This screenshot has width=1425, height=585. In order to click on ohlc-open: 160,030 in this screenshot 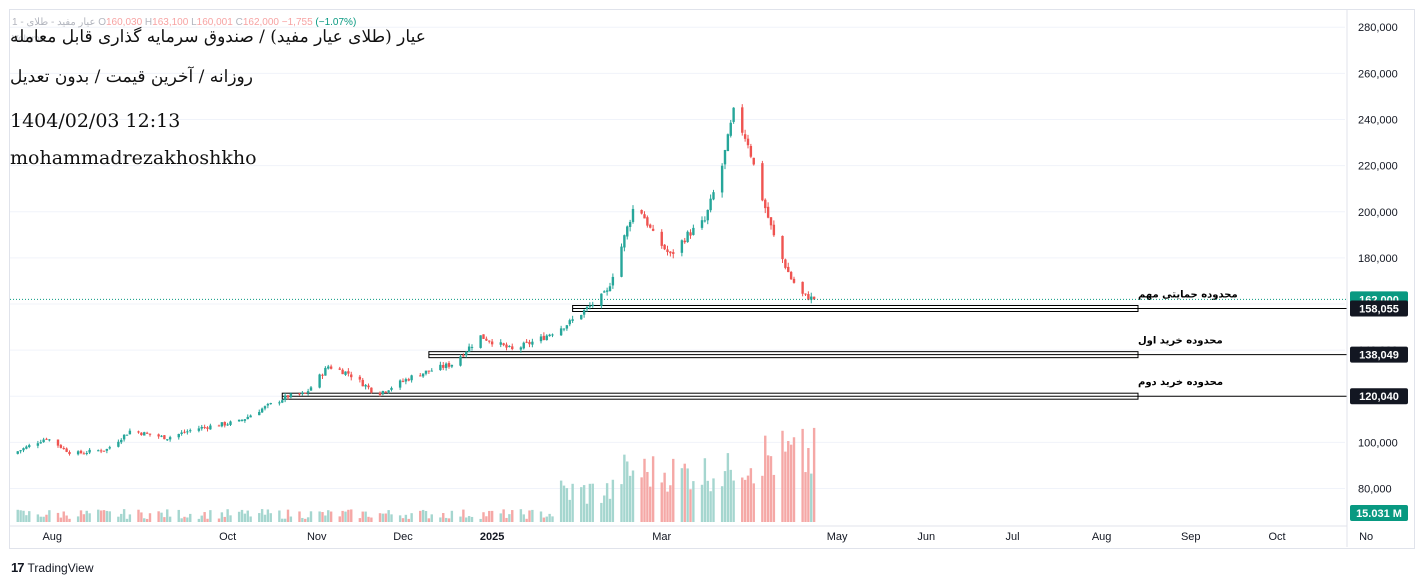, I will do `click(124, 22)`.